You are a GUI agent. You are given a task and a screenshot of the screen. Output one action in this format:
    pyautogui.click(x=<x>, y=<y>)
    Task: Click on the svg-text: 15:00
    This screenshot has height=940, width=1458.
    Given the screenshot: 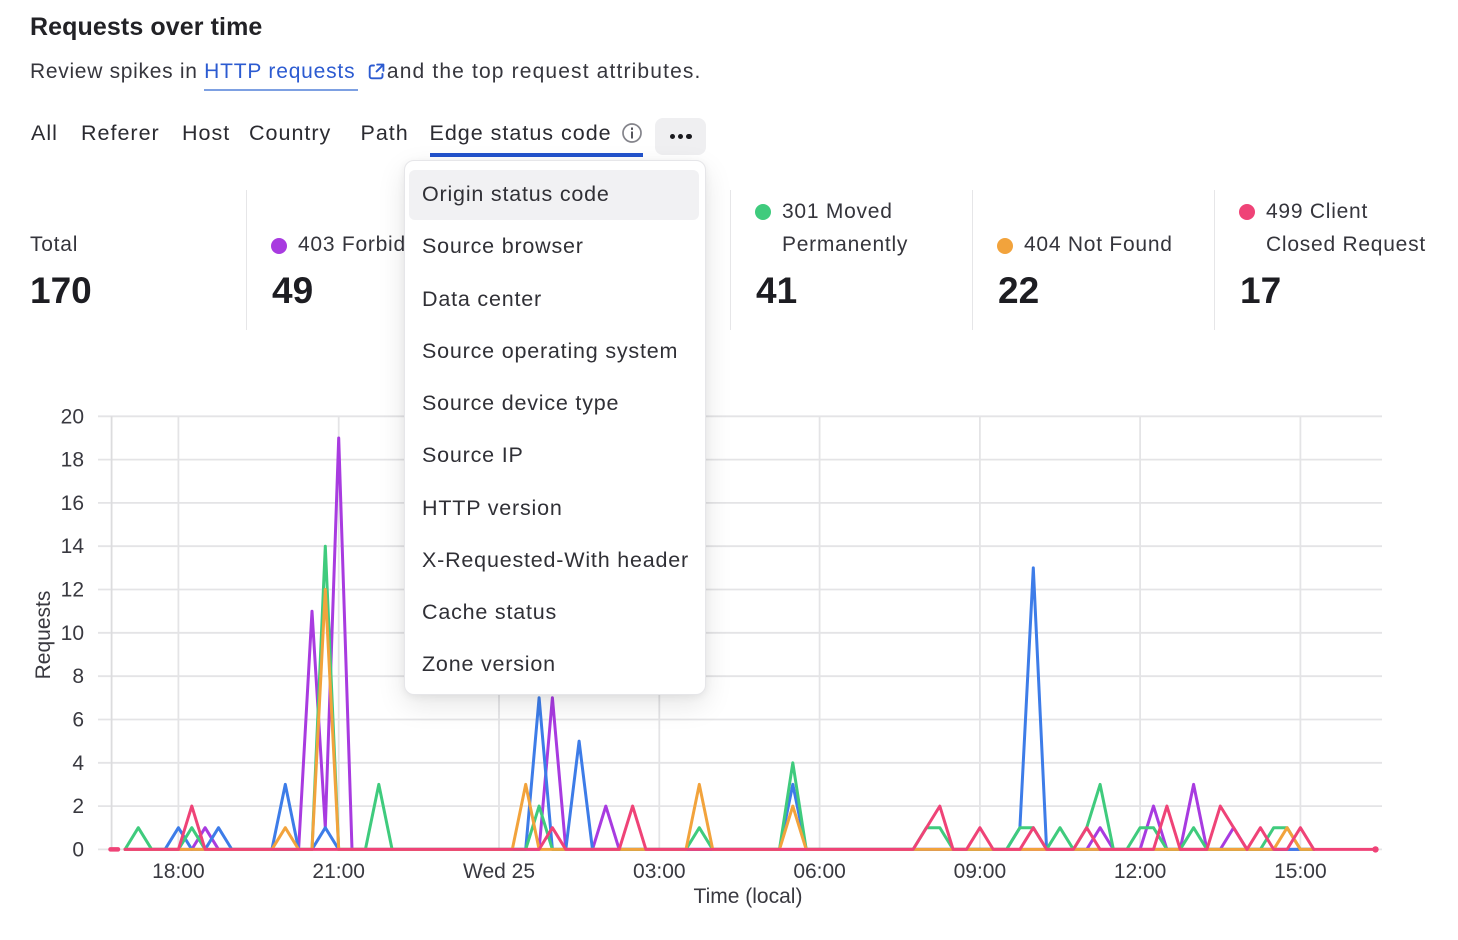 What is the action you would take?
    pyautogui.click(x=1300, y=871)
    